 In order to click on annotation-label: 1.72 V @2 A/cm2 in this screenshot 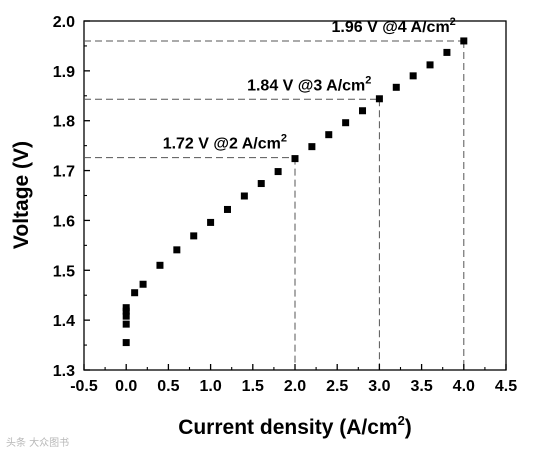, I will do `click(225, 143)`.